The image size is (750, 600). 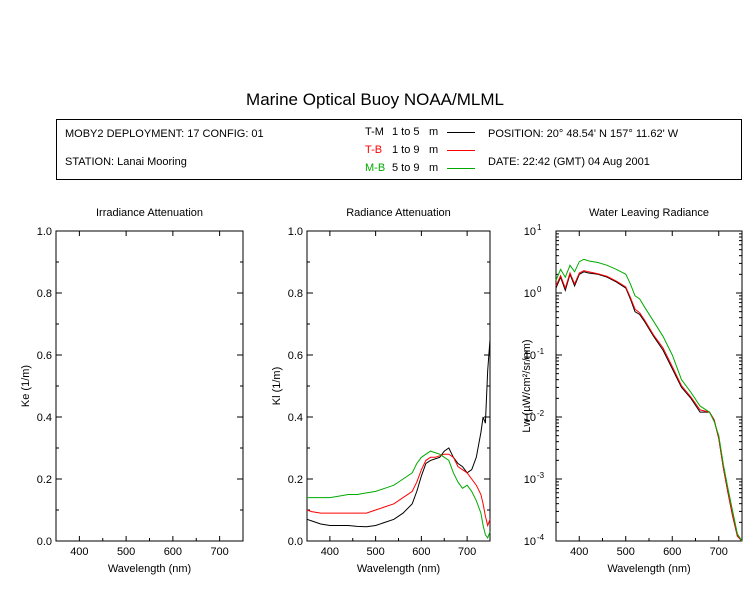 I want to click on series-line-2-T-B, so click(x=649, y=406).